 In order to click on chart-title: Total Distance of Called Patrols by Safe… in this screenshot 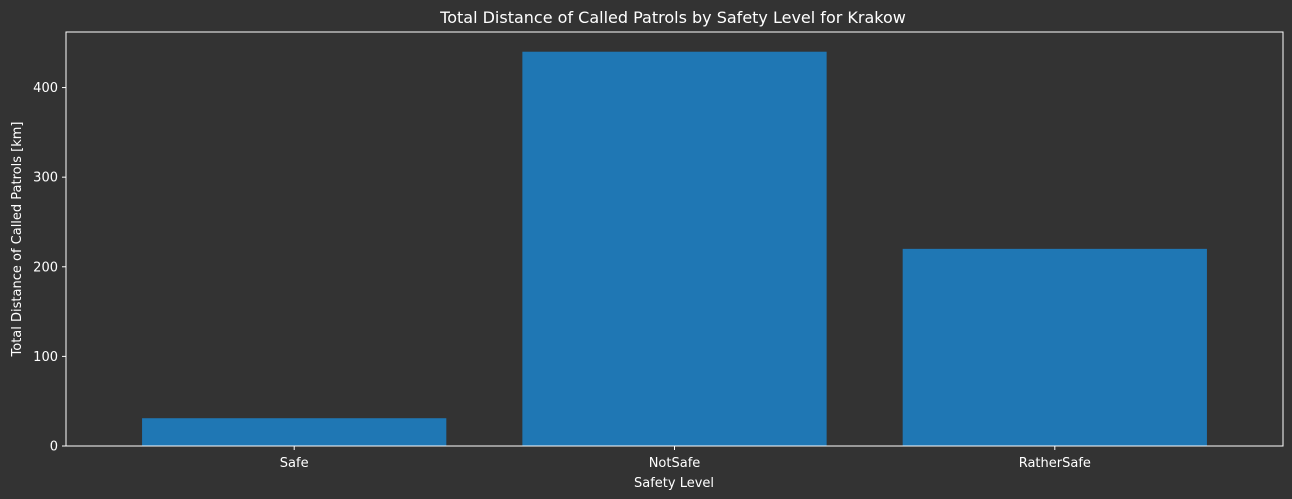, I will do `click(672, 17)`.